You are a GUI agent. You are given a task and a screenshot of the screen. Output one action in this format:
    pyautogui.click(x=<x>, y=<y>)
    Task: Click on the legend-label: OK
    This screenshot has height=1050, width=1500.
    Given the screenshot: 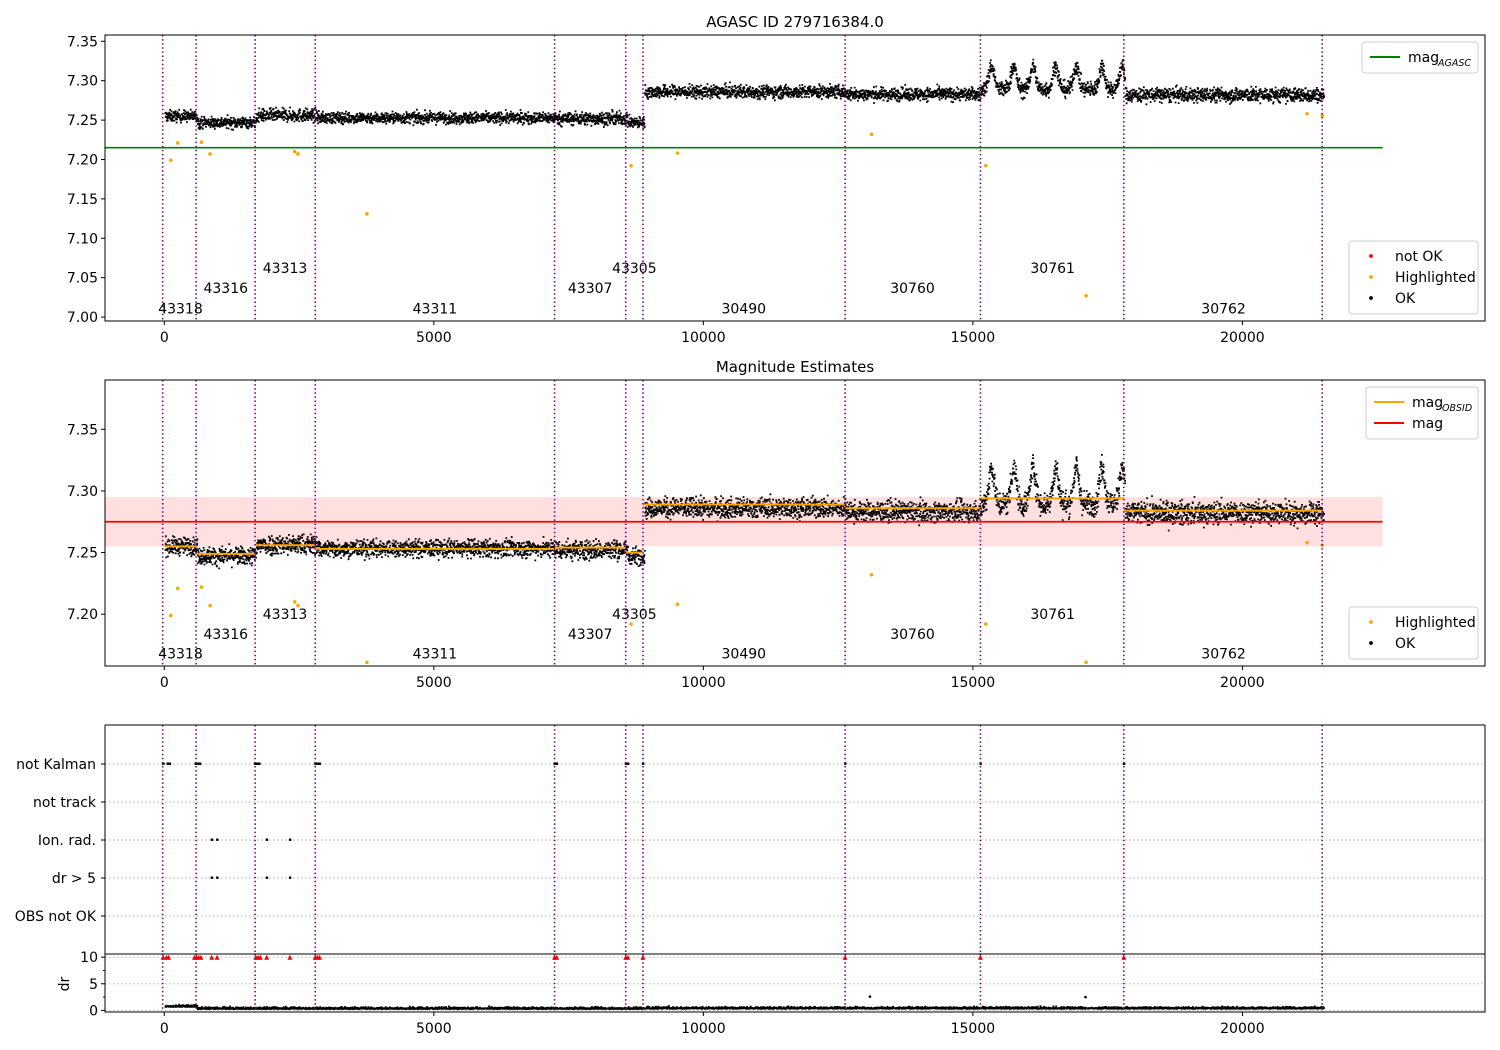 What is the action you would take?
    pyautogui.click(x=1405, y=644)
    